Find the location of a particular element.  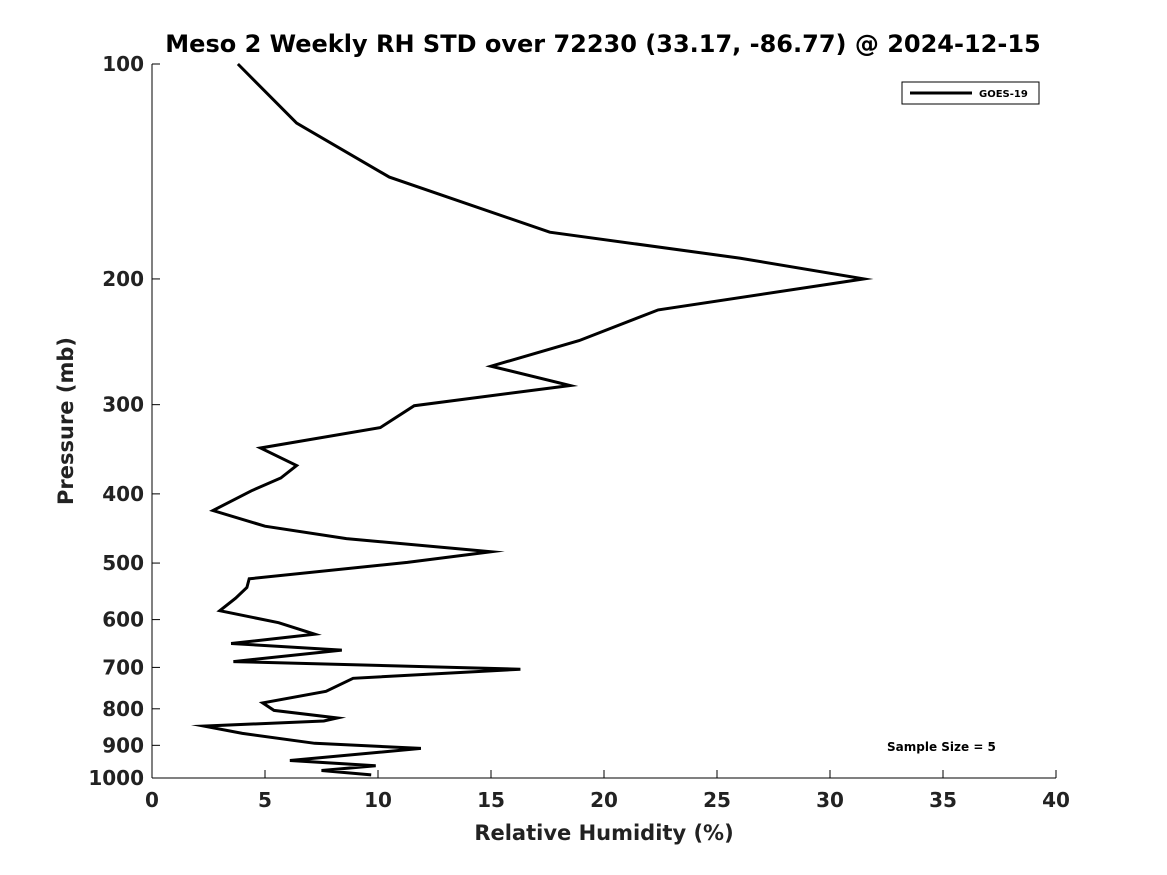

x-tick-label: 30 is located at coordinates (830, 800).